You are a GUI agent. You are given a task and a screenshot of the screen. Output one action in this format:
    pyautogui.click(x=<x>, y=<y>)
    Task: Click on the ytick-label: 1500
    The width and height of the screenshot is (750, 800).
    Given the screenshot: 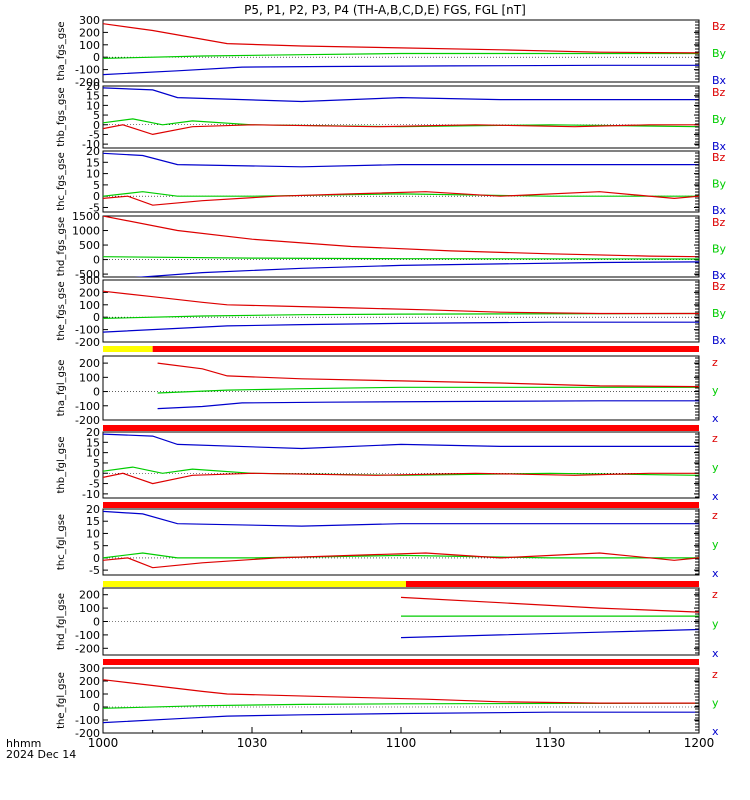 What is the action you would take?
    pyautogui.click(x=86, y=216)
    